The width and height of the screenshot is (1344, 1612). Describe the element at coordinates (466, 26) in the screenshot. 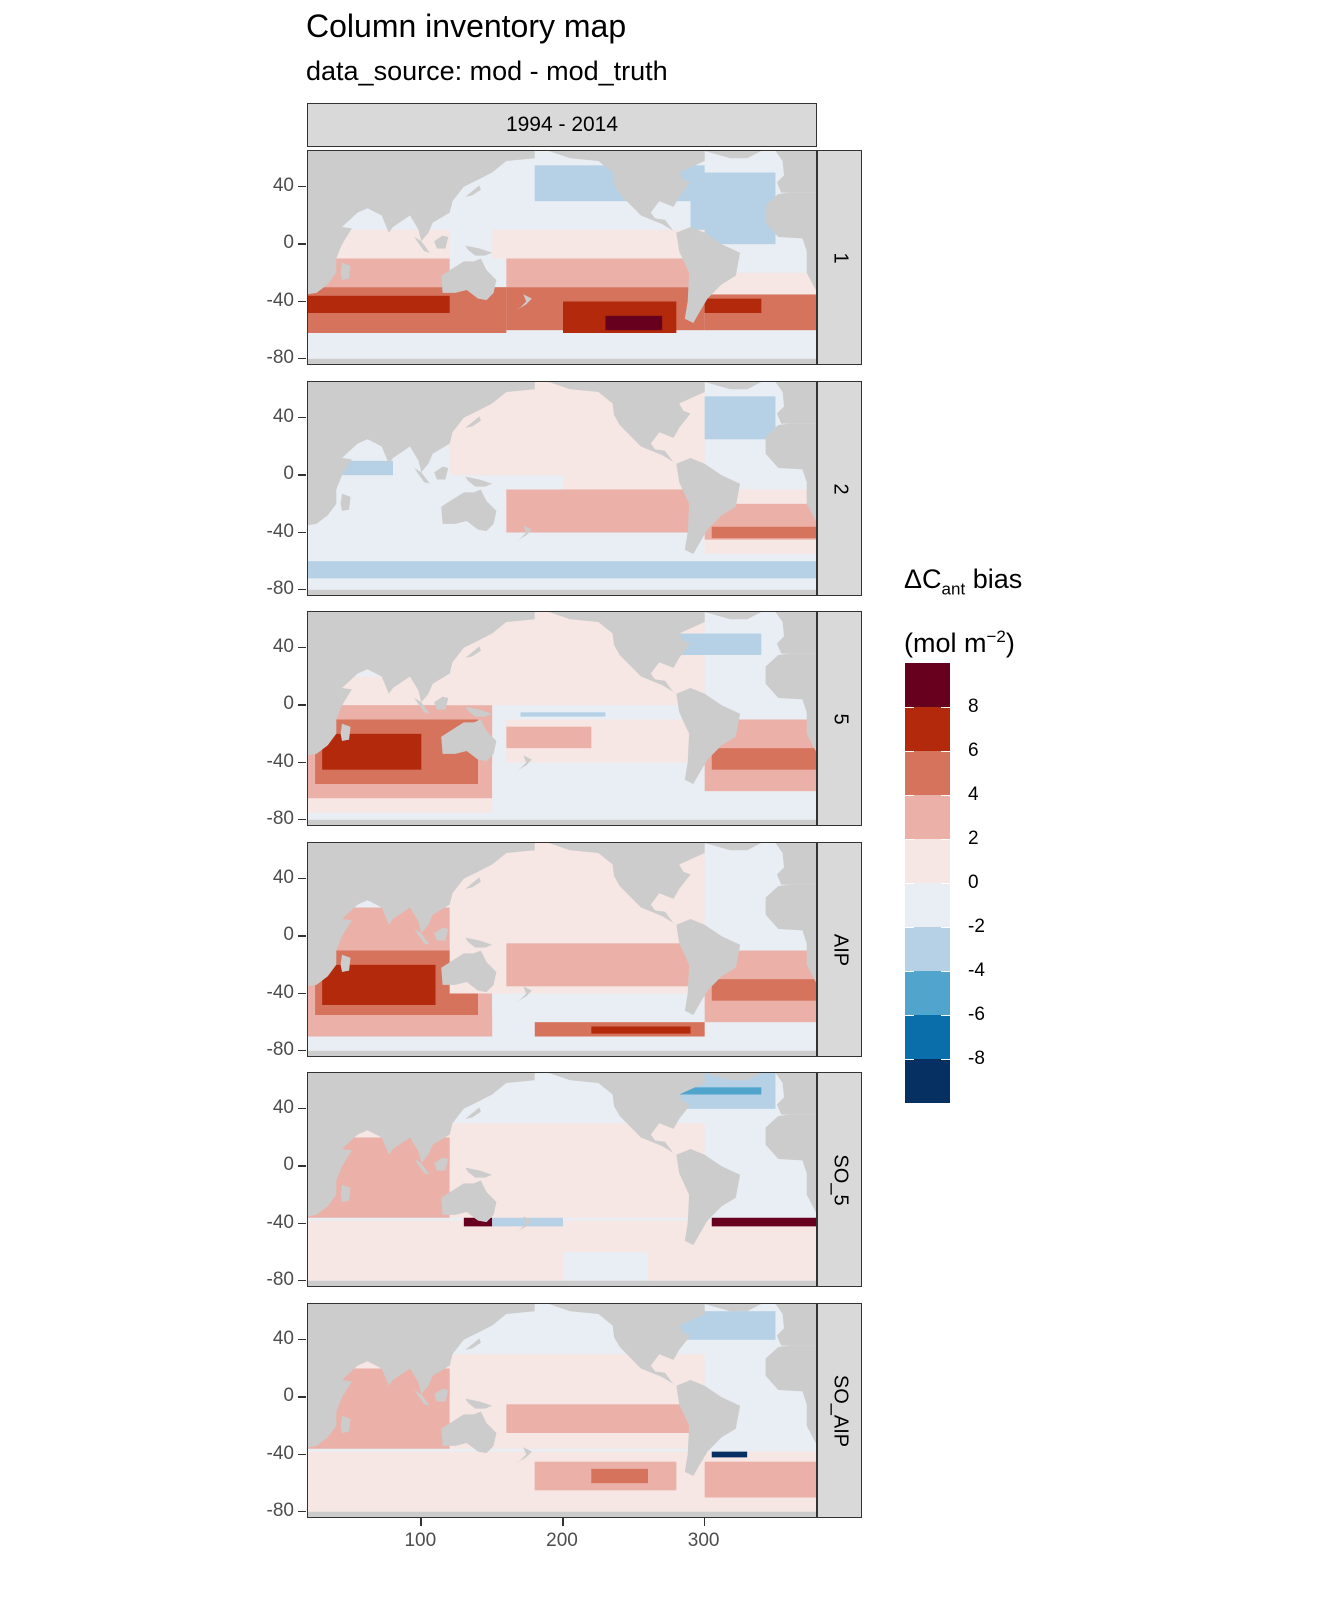

I see `page-title: Column inventory map` at that location.